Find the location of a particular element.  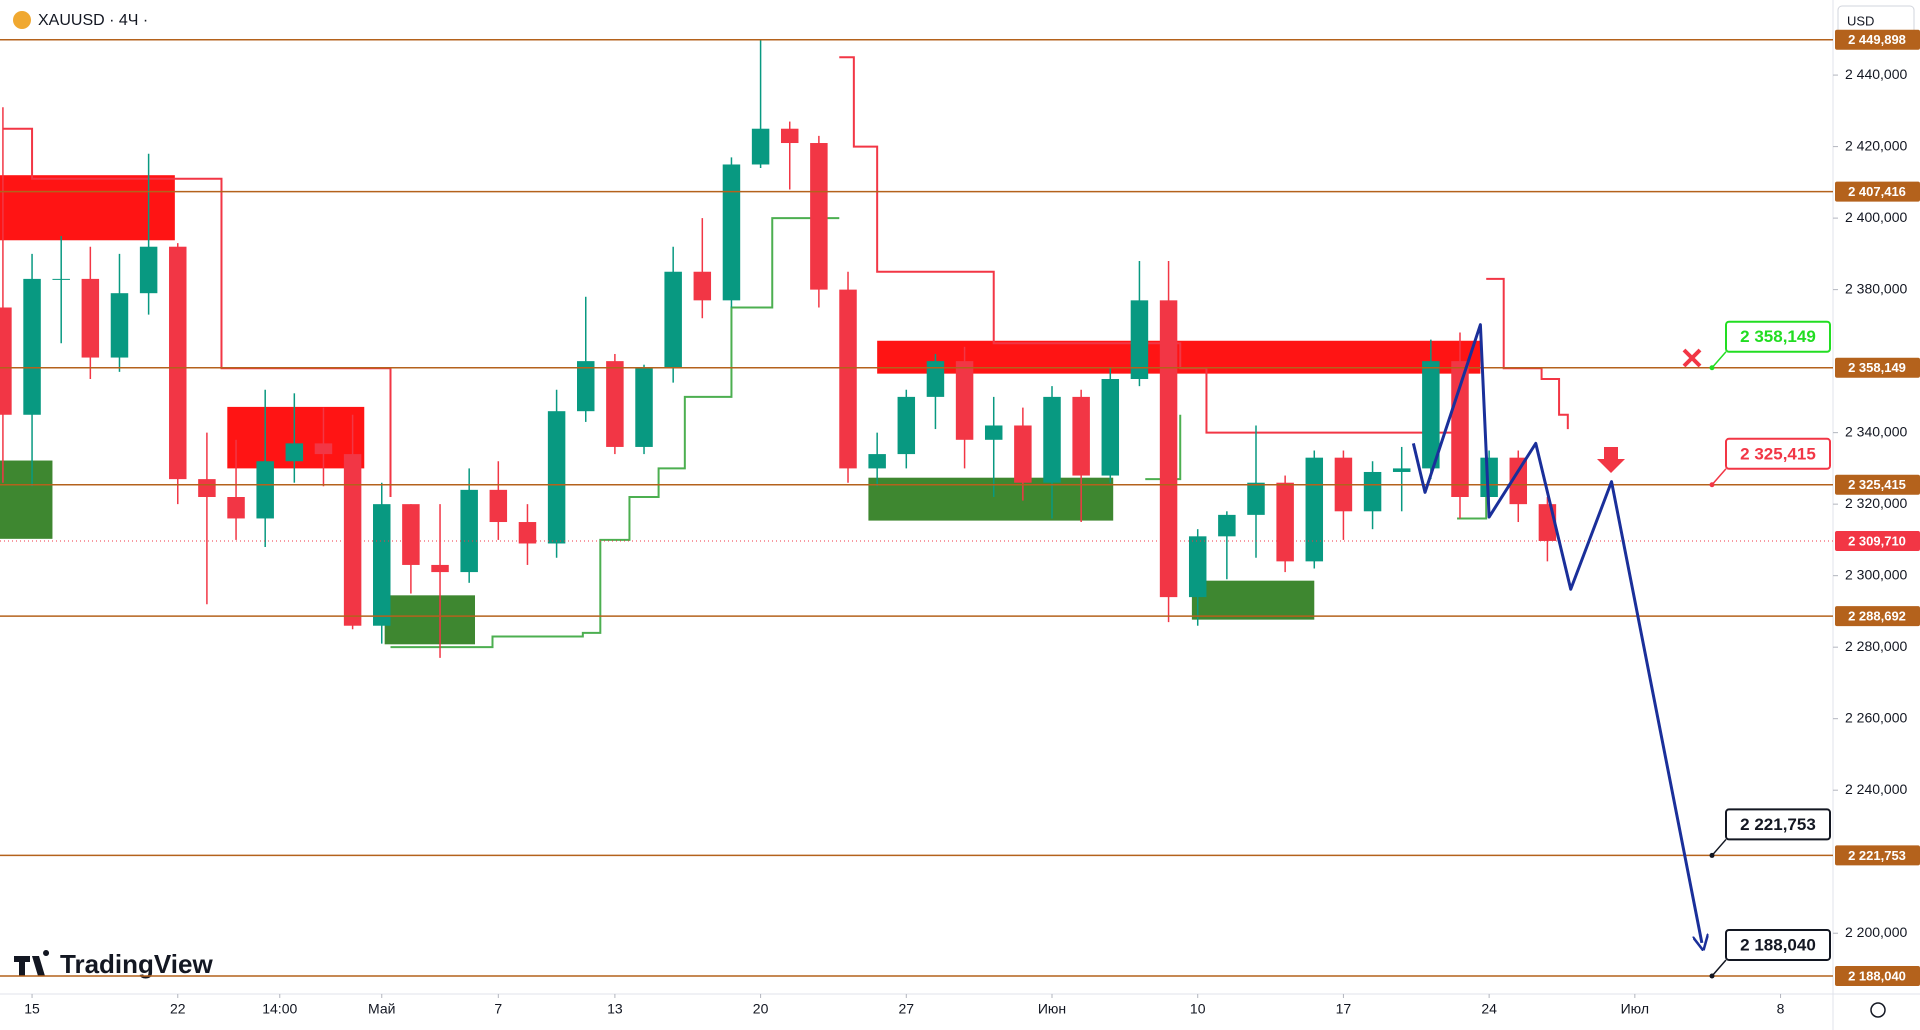

y-tick-label: 2 200,000 is located at coordinates (1876, 932).